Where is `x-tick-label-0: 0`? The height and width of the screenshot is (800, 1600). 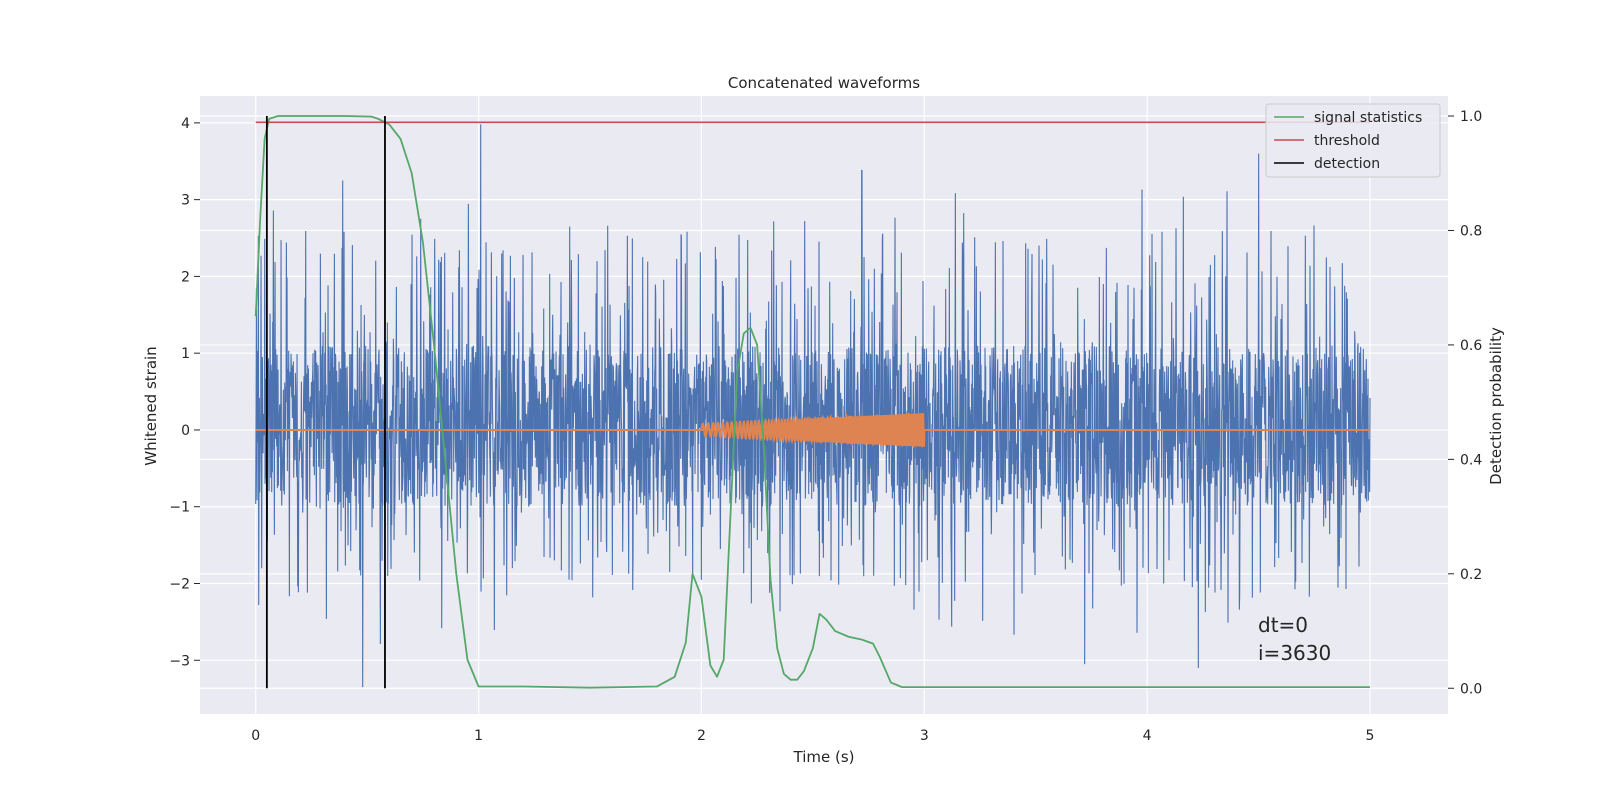 x-tick-label-0: 0 is located at coordinates (255, 736).